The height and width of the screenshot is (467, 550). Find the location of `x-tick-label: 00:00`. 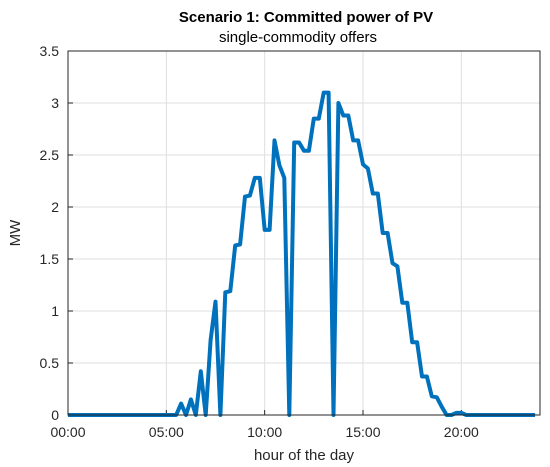

x-tick-label: 00:00 is located at coordinates (67, 432).